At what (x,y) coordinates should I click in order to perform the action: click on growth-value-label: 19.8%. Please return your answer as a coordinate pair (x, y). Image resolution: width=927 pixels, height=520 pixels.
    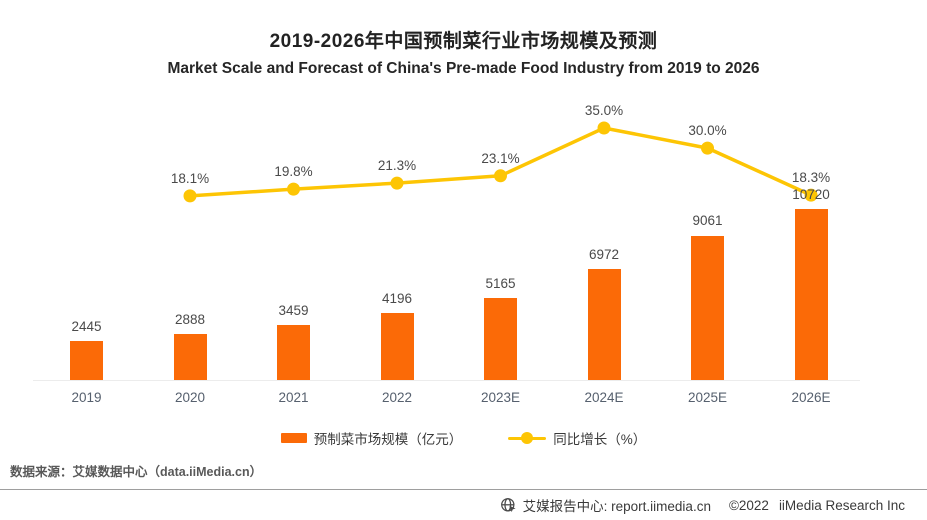
    Looking at the image, I should click on (293, 172).